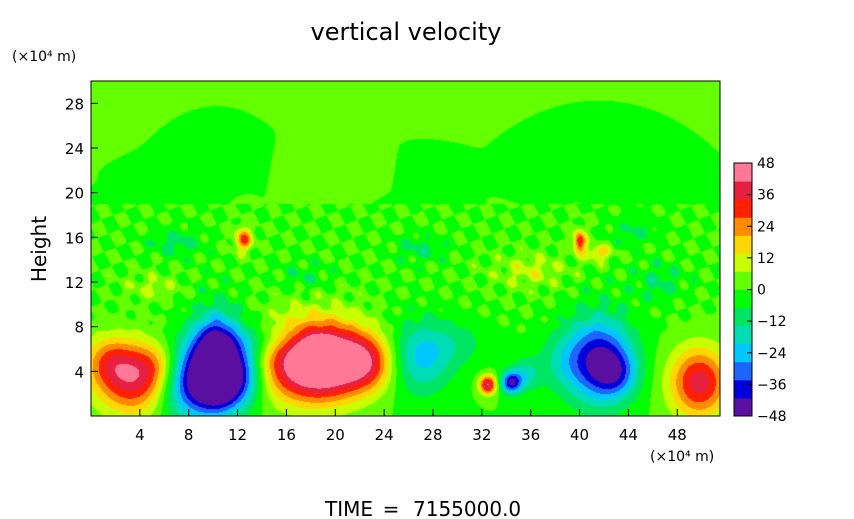 The height and width of the screenshot is (519, 854). Describe the element at coordinates (682, 457) in the screenshot. I see `x-axis-unit: (×10⁴ m)` at that location.